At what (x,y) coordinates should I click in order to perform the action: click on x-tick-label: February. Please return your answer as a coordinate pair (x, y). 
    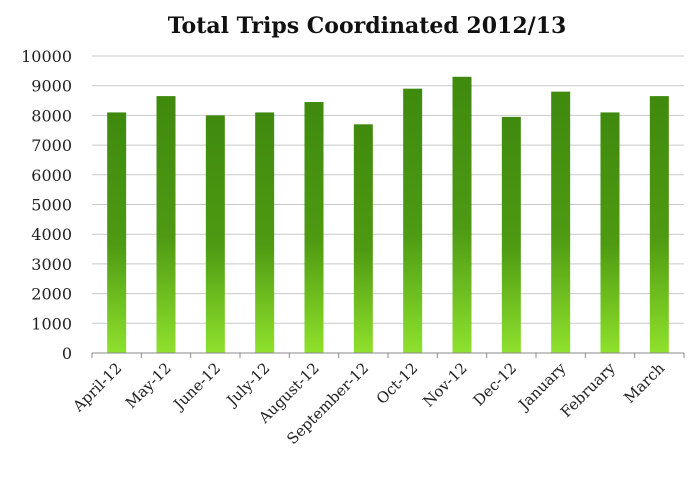
    Looking at the image, I should click on (588, 390).